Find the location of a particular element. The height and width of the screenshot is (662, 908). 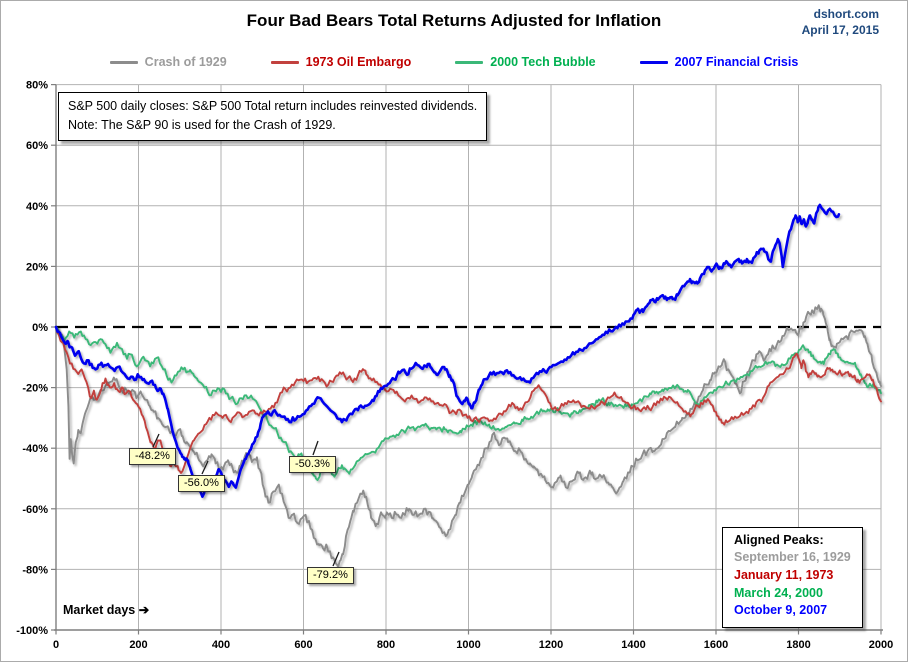

svg-text: 2000 is located at coordinates (881, 645).